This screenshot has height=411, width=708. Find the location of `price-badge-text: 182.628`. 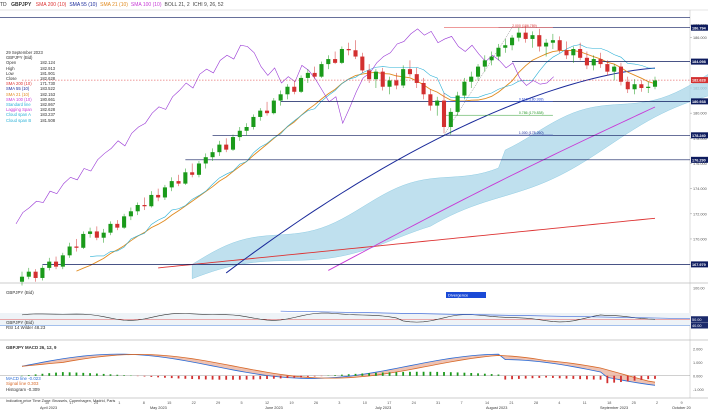

price-badge-text: 182.628 is located at coordinates (699, 81).